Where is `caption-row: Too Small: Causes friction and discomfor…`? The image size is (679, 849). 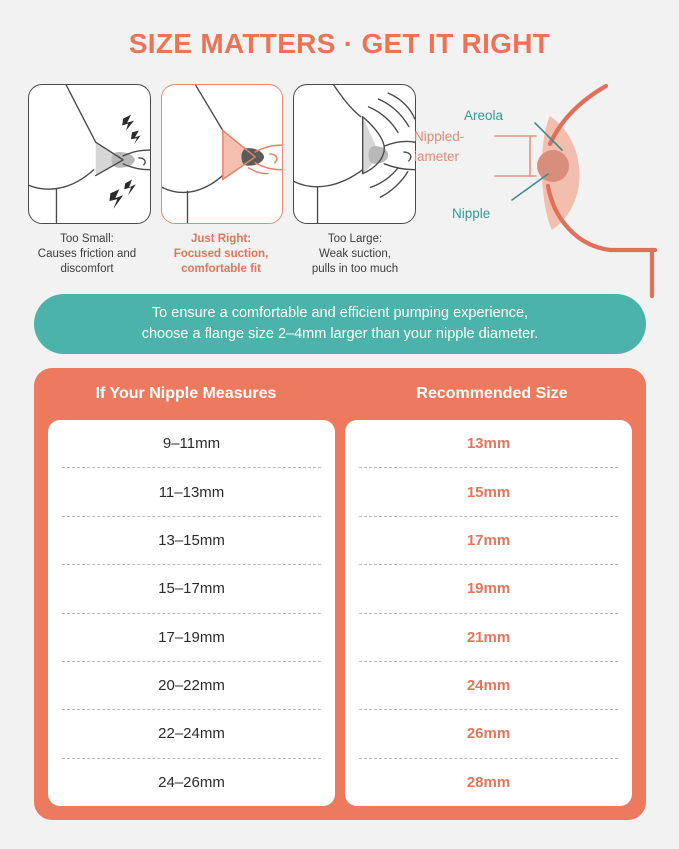
caption-row: Too Small: Causes friction and discomfor… is located at coordinates (222, 258).